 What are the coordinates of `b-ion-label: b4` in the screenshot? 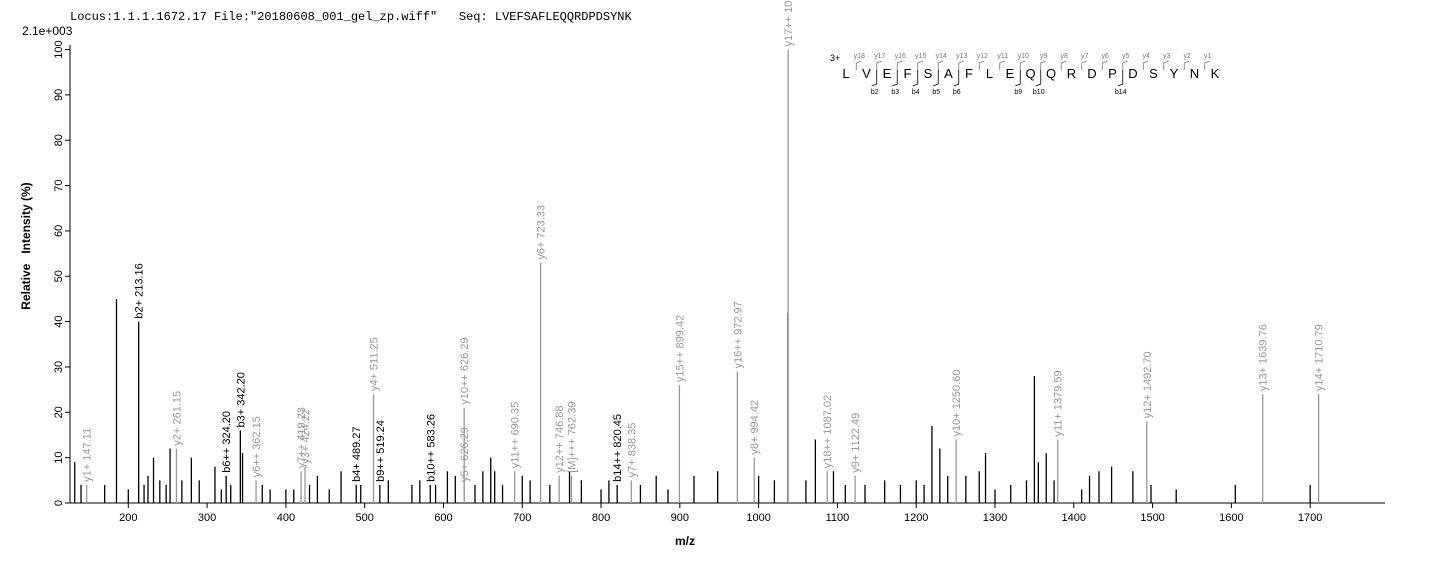 It's located at (916, 92).